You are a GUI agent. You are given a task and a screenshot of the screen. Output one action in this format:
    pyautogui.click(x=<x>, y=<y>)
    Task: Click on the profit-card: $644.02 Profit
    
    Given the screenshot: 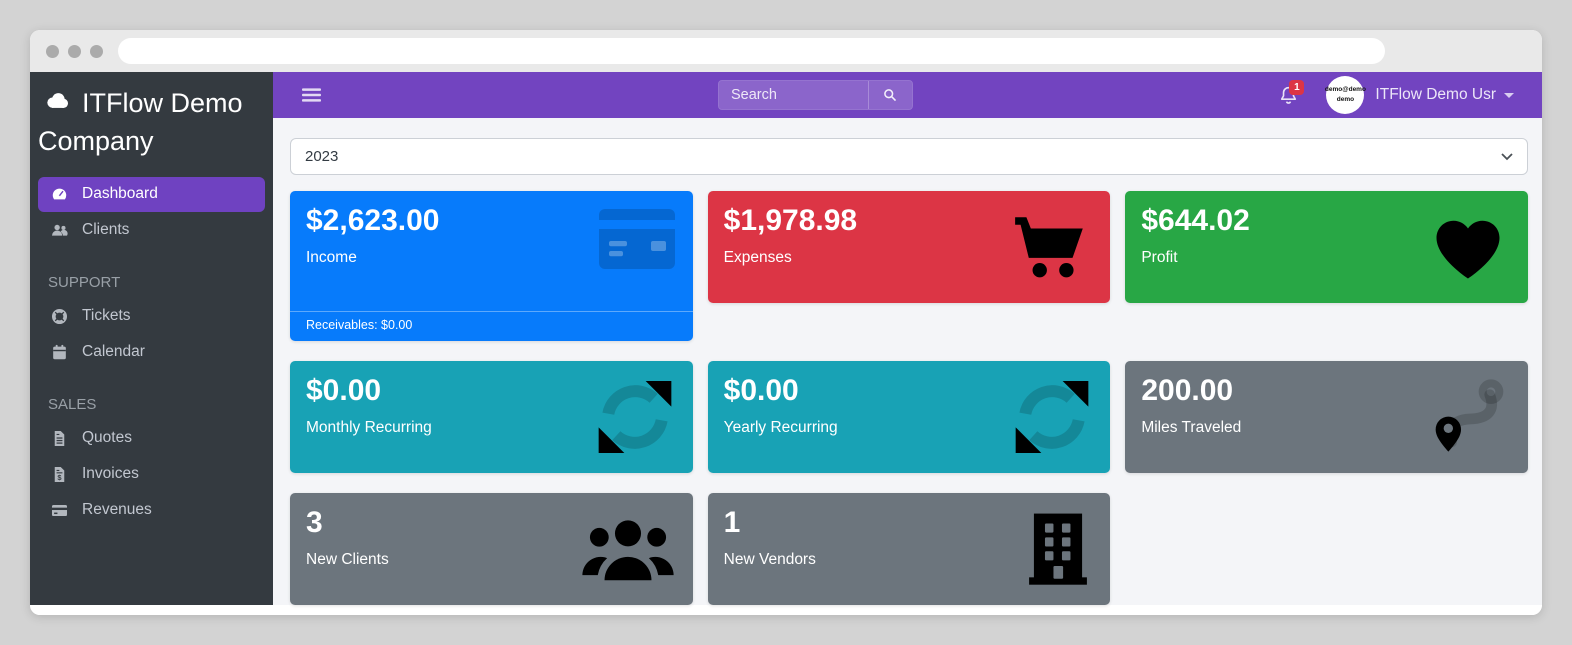 What is the action you would take?
    pyautogui.click(x=1326, y=247)
    